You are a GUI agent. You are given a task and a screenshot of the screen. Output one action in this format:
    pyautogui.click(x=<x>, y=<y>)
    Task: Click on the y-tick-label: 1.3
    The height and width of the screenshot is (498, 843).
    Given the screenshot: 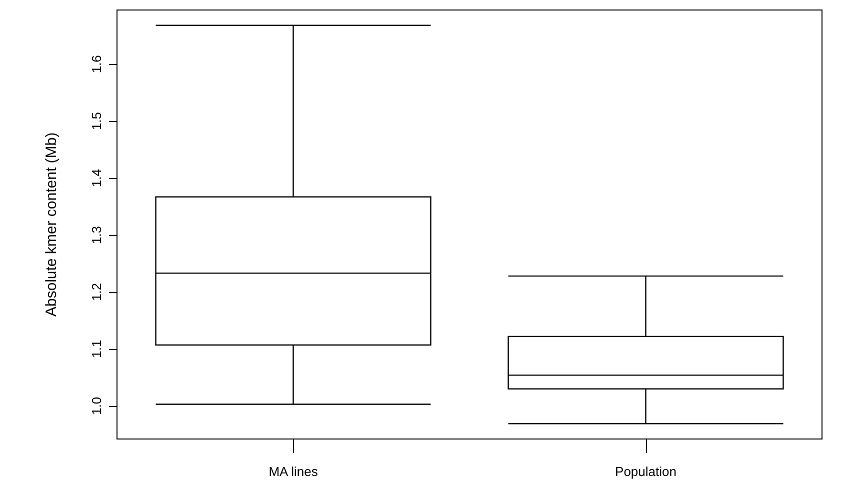 What is the action you would take?
    pyautogui.click(x=96, y=235)
    